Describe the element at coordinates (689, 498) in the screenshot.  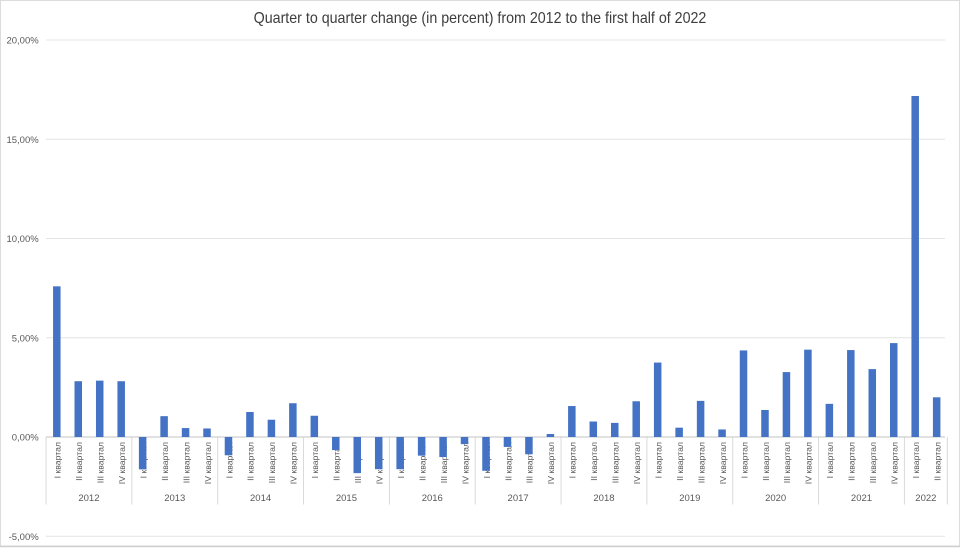
I see `svg-text: 2019` at that location.